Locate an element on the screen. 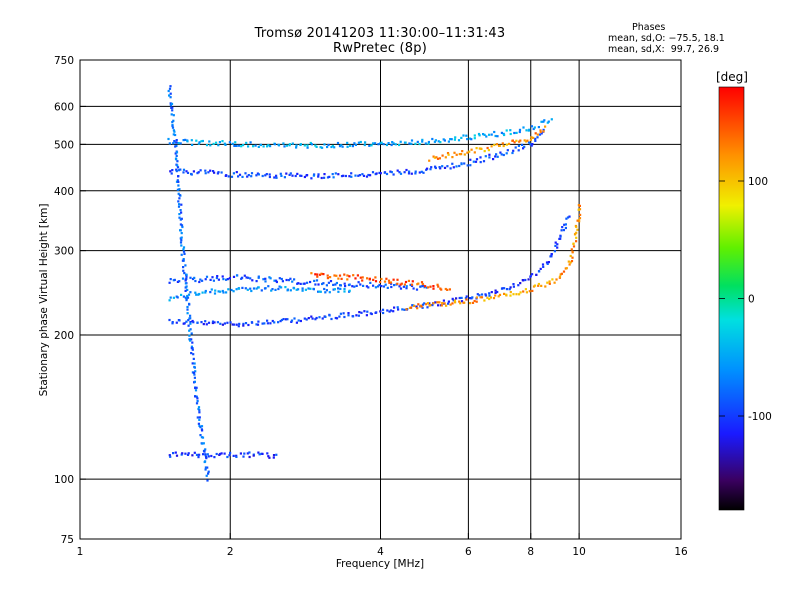 The height and width of the screenshot is (600, 800). x-axis-label: Frequency [MHz] is located at coordinates (380, 564).